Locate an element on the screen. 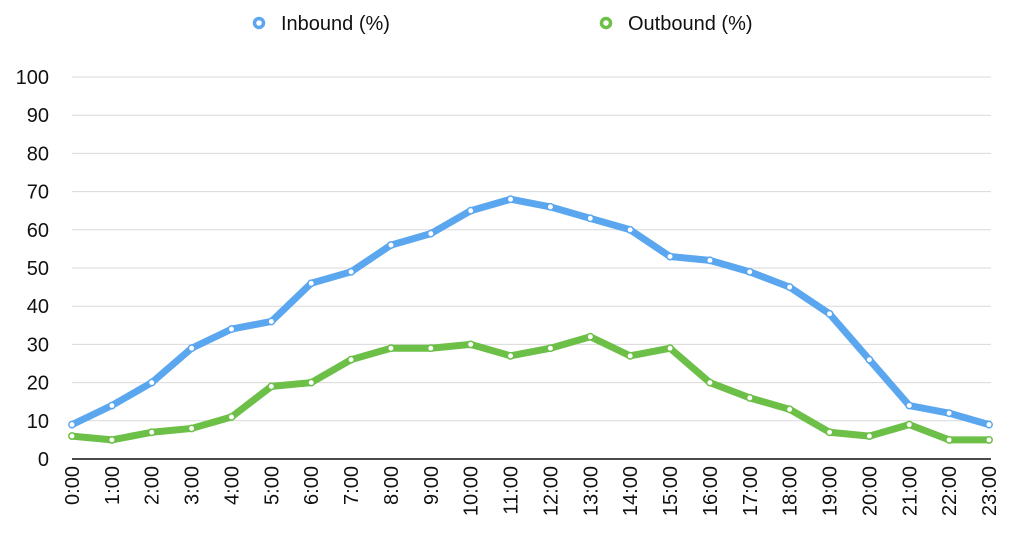  legend: Inbound (%) Outbound (%) is located at coordinates (502, 24).